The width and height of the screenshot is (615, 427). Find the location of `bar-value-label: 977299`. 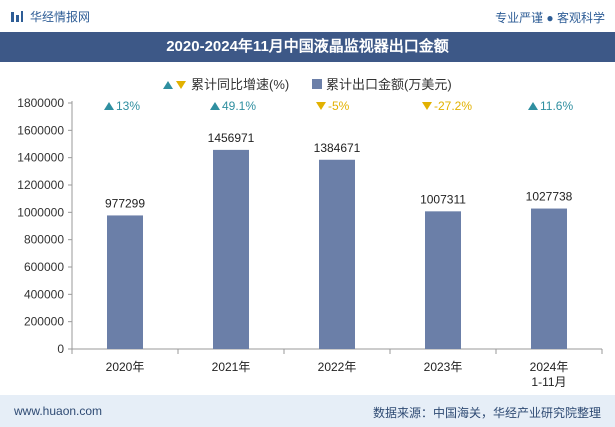

bar-value-label: 977299 is located at coordinates (125, 203).